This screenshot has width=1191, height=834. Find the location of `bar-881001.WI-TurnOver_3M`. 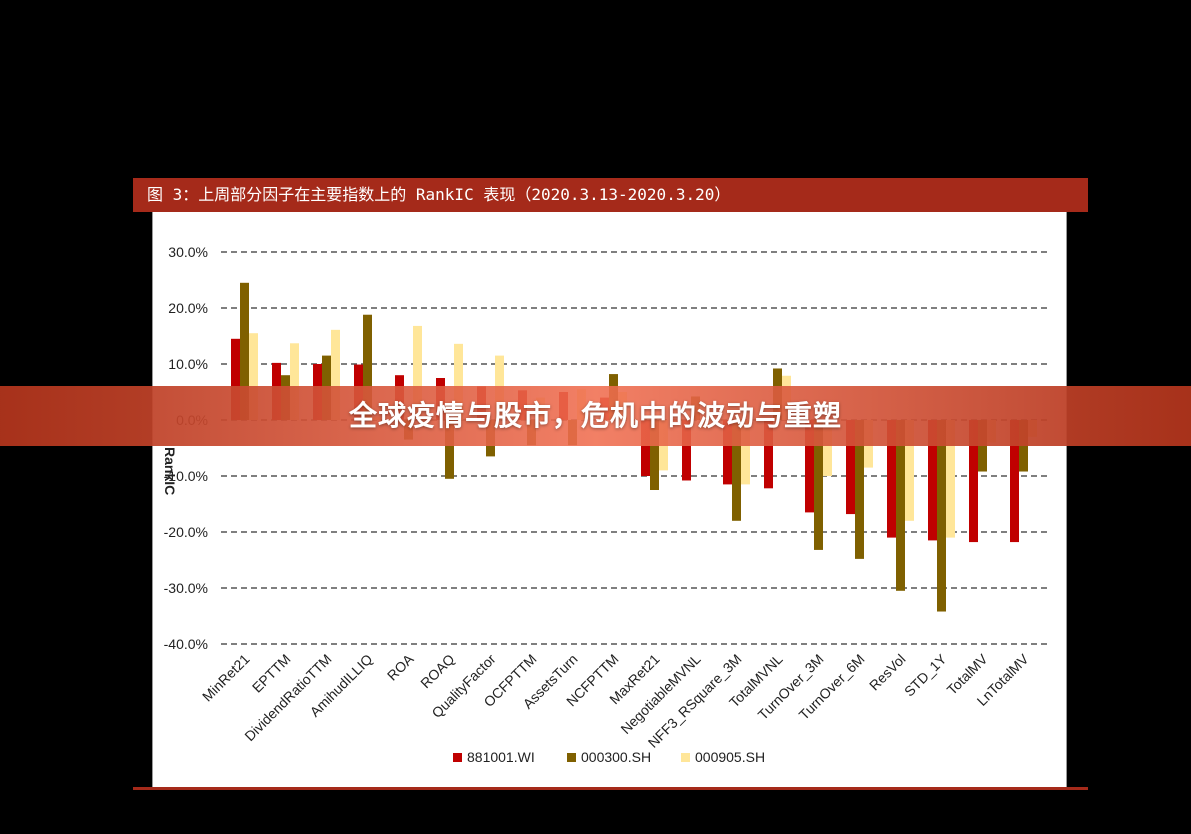

bar-881001.WI-TurnOver_3M is located at coordinates (809, 466).